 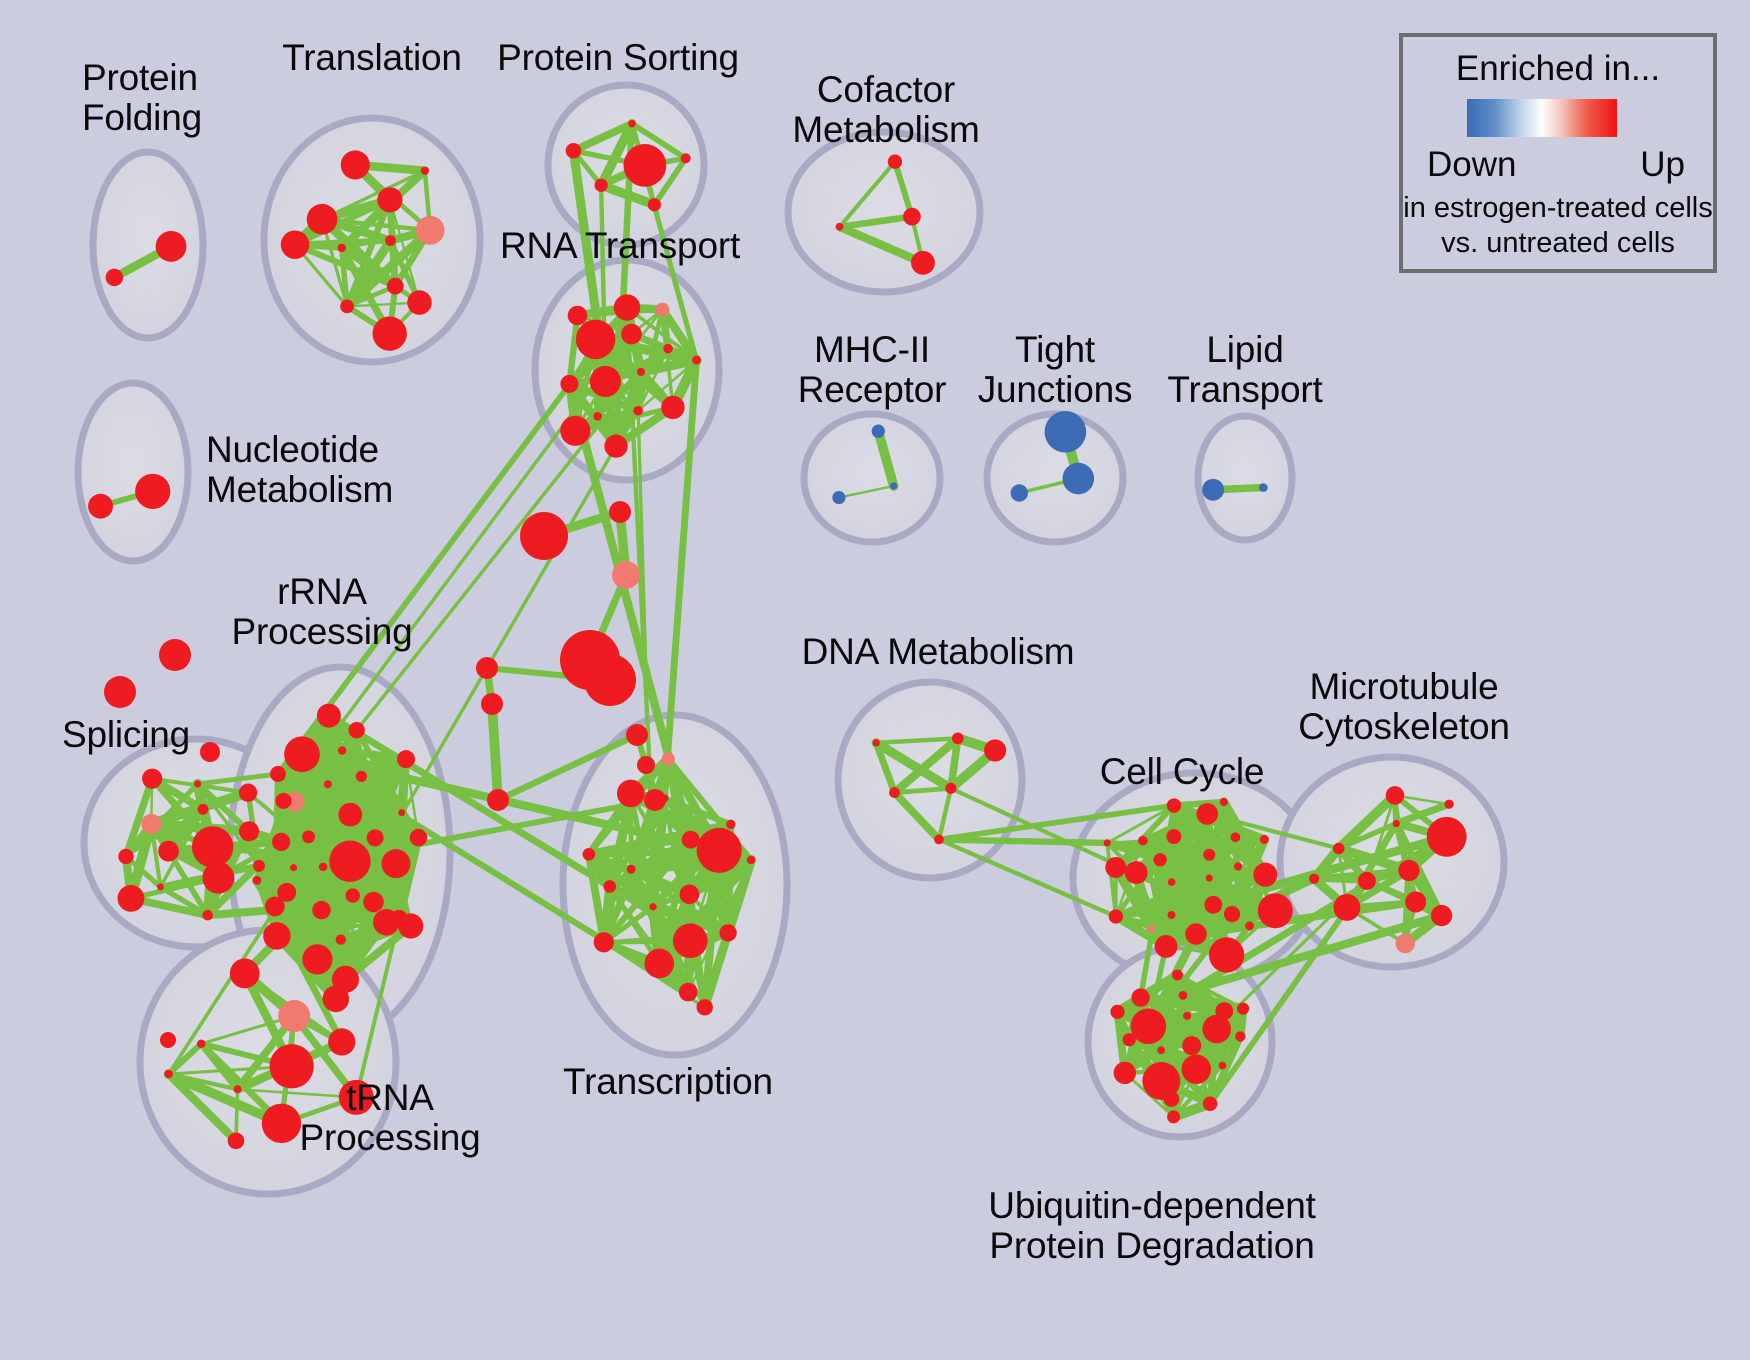 What do you see at coordinates (1245, 369) in the screenshot?
I see `cluster-label-lipid-transport: Lipid Transport` at bounding box center [1245, 369].